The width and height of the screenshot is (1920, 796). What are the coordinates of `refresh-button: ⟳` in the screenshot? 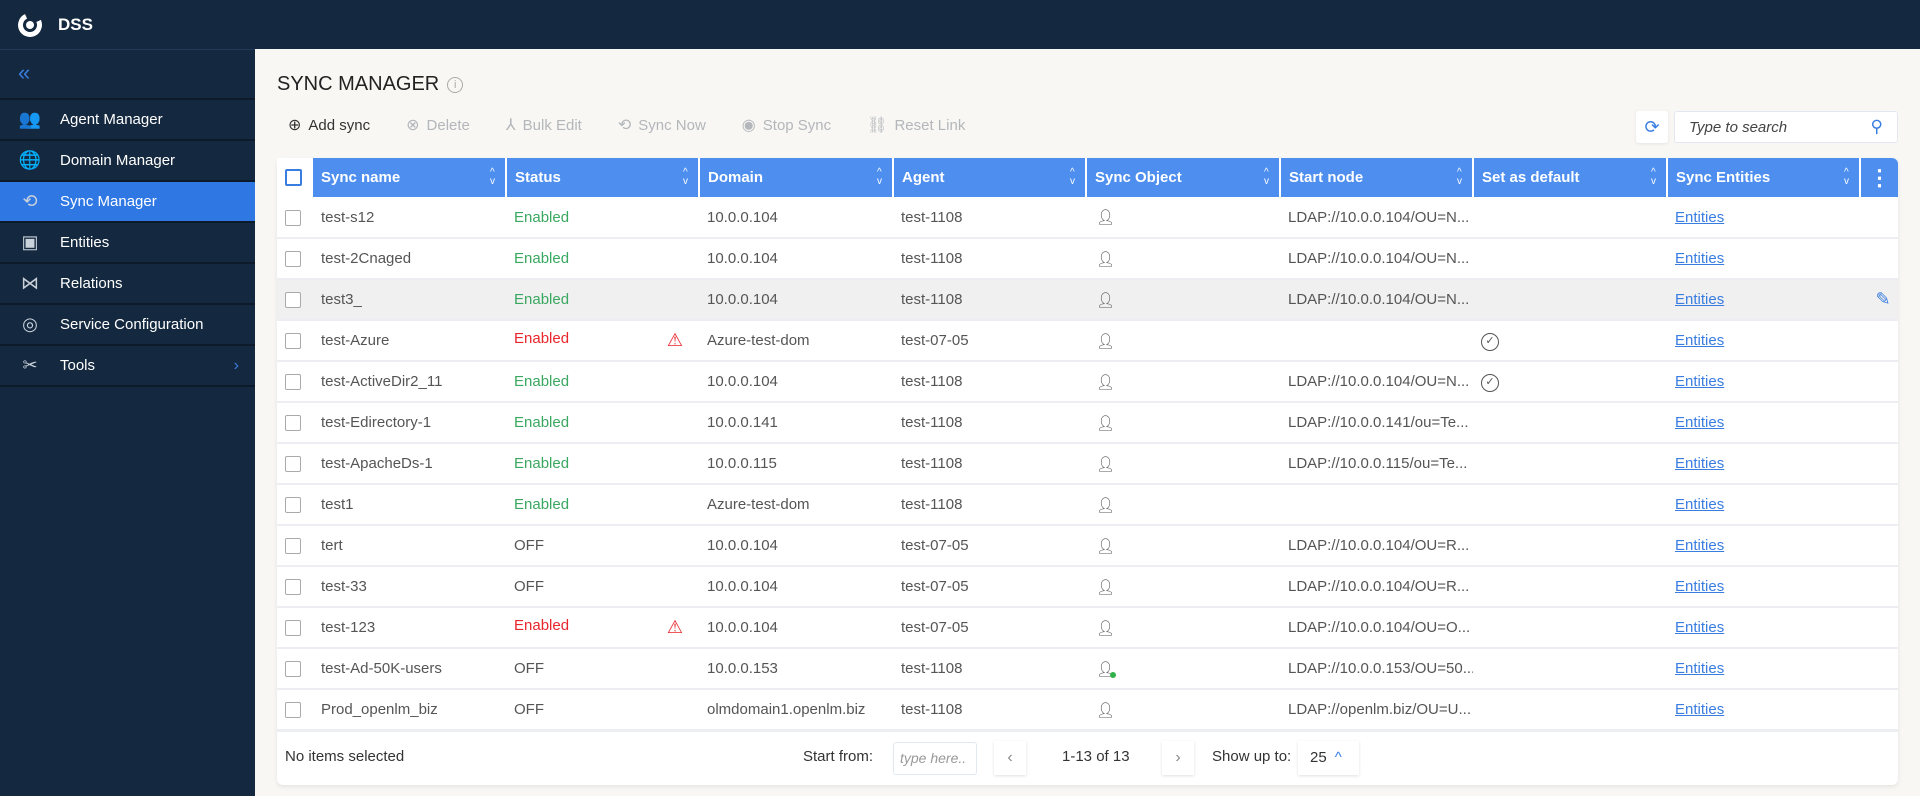 It's located at (1652, 127).